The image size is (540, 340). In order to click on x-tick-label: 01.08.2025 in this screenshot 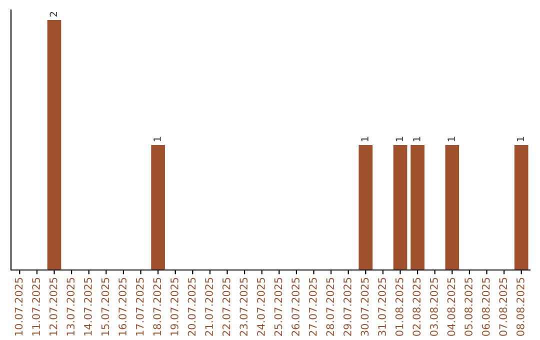, I will do `click(399, 307)`.